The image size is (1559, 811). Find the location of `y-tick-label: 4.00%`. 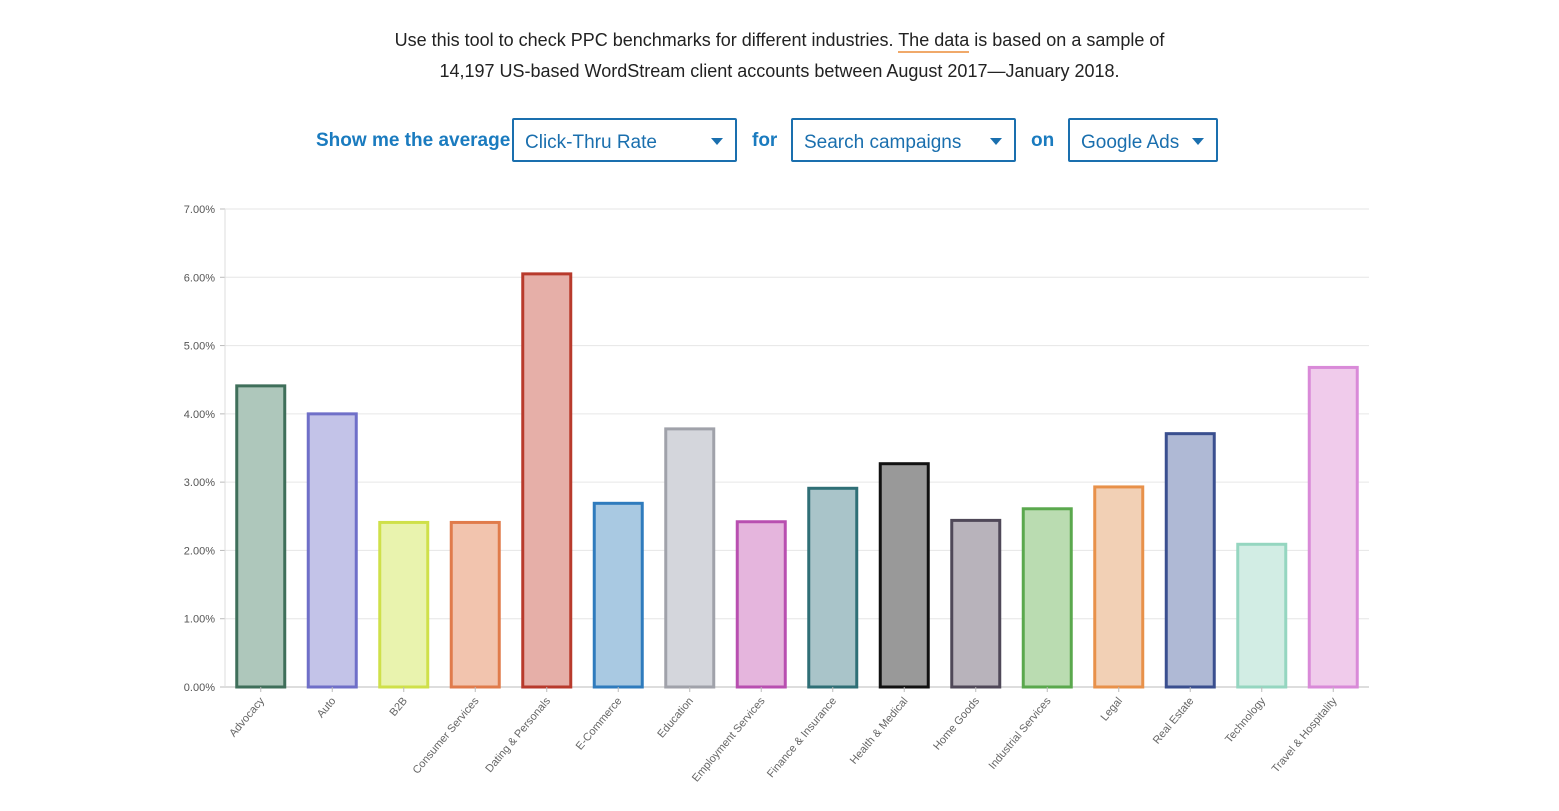

y-tick-label: 4.00% is located at coordinates (199, 415).